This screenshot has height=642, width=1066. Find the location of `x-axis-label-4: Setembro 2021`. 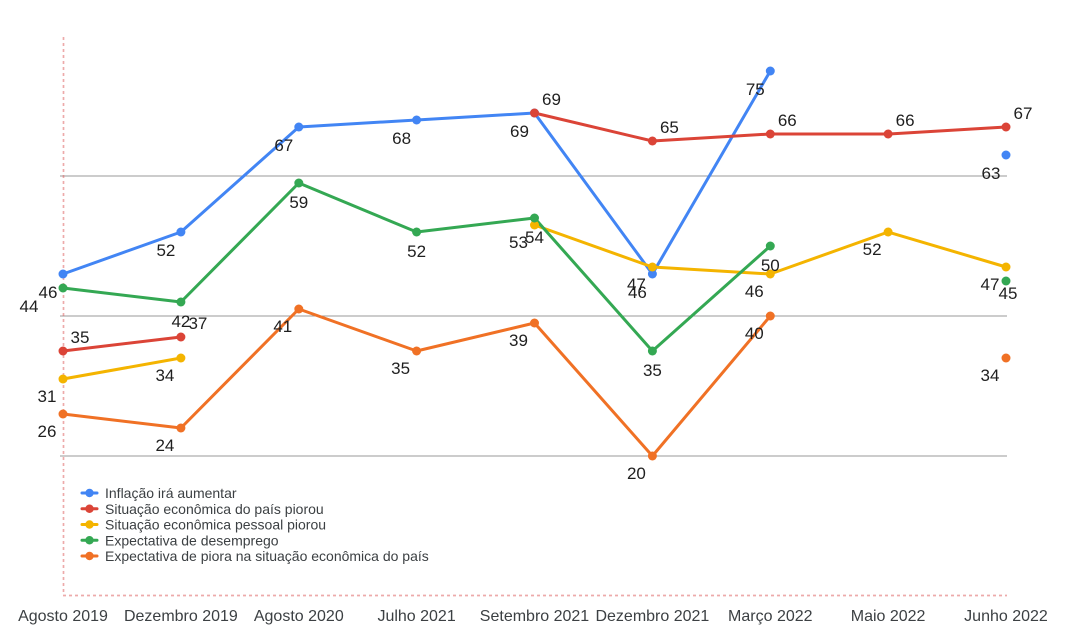

x-axis-label-4: Setembro 2021 is located at coordinates (535, 616).